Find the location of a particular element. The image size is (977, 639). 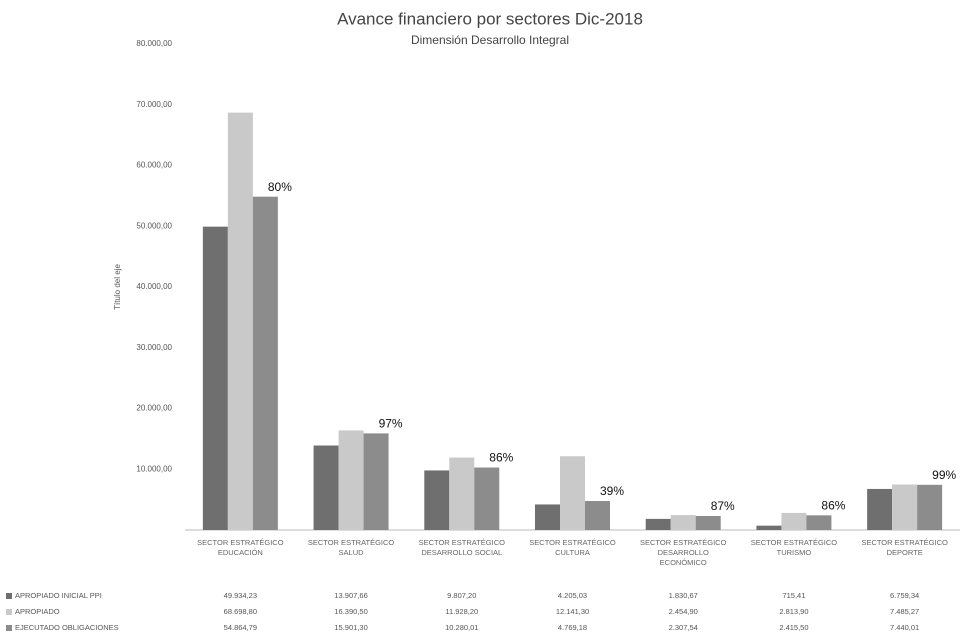

y-axis-label: Título del eje is located at coordinates (117, 287).